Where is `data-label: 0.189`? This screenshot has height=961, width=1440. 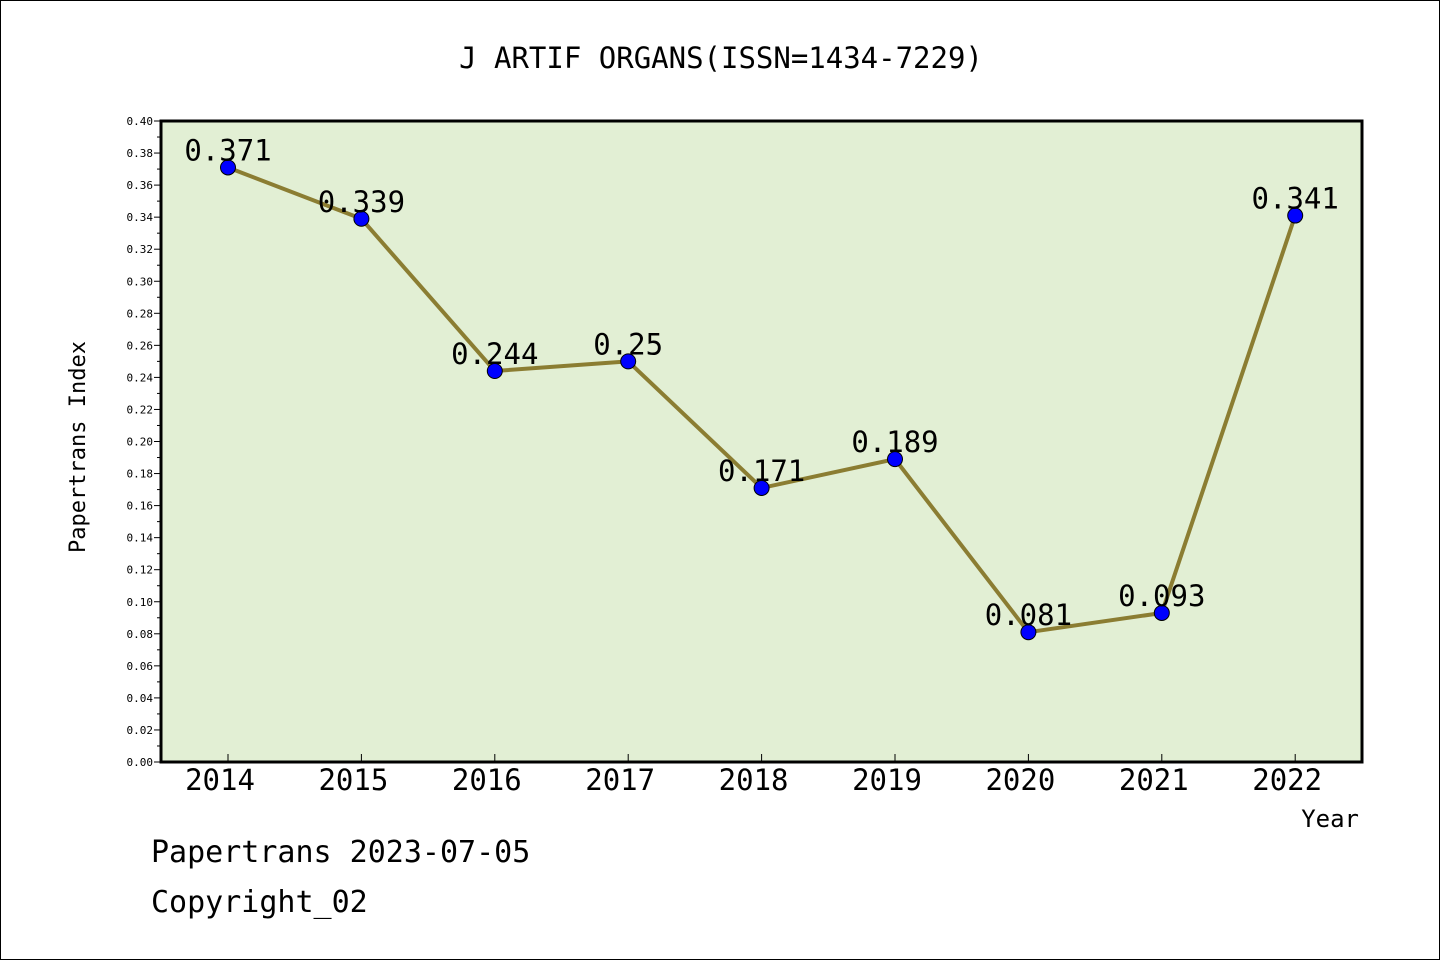 data-label: 0.189 is located at coordinates (894, 442).